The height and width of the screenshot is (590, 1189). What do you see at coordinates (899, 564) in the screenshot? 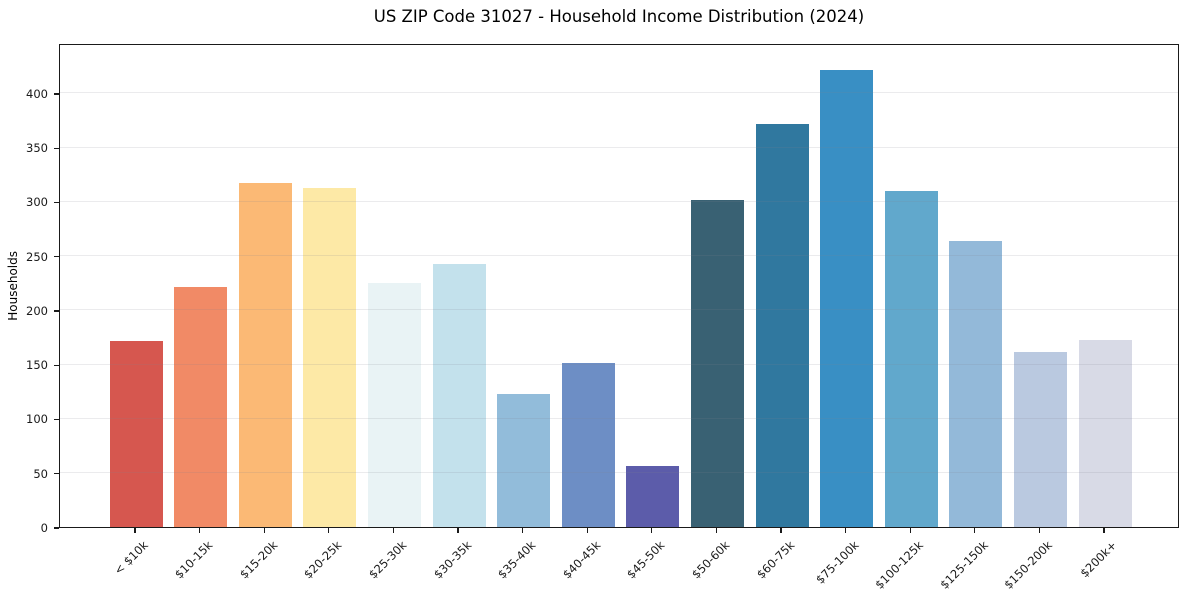
I see `x-tick-label: $100-125k` at bounding box center [899, 564].